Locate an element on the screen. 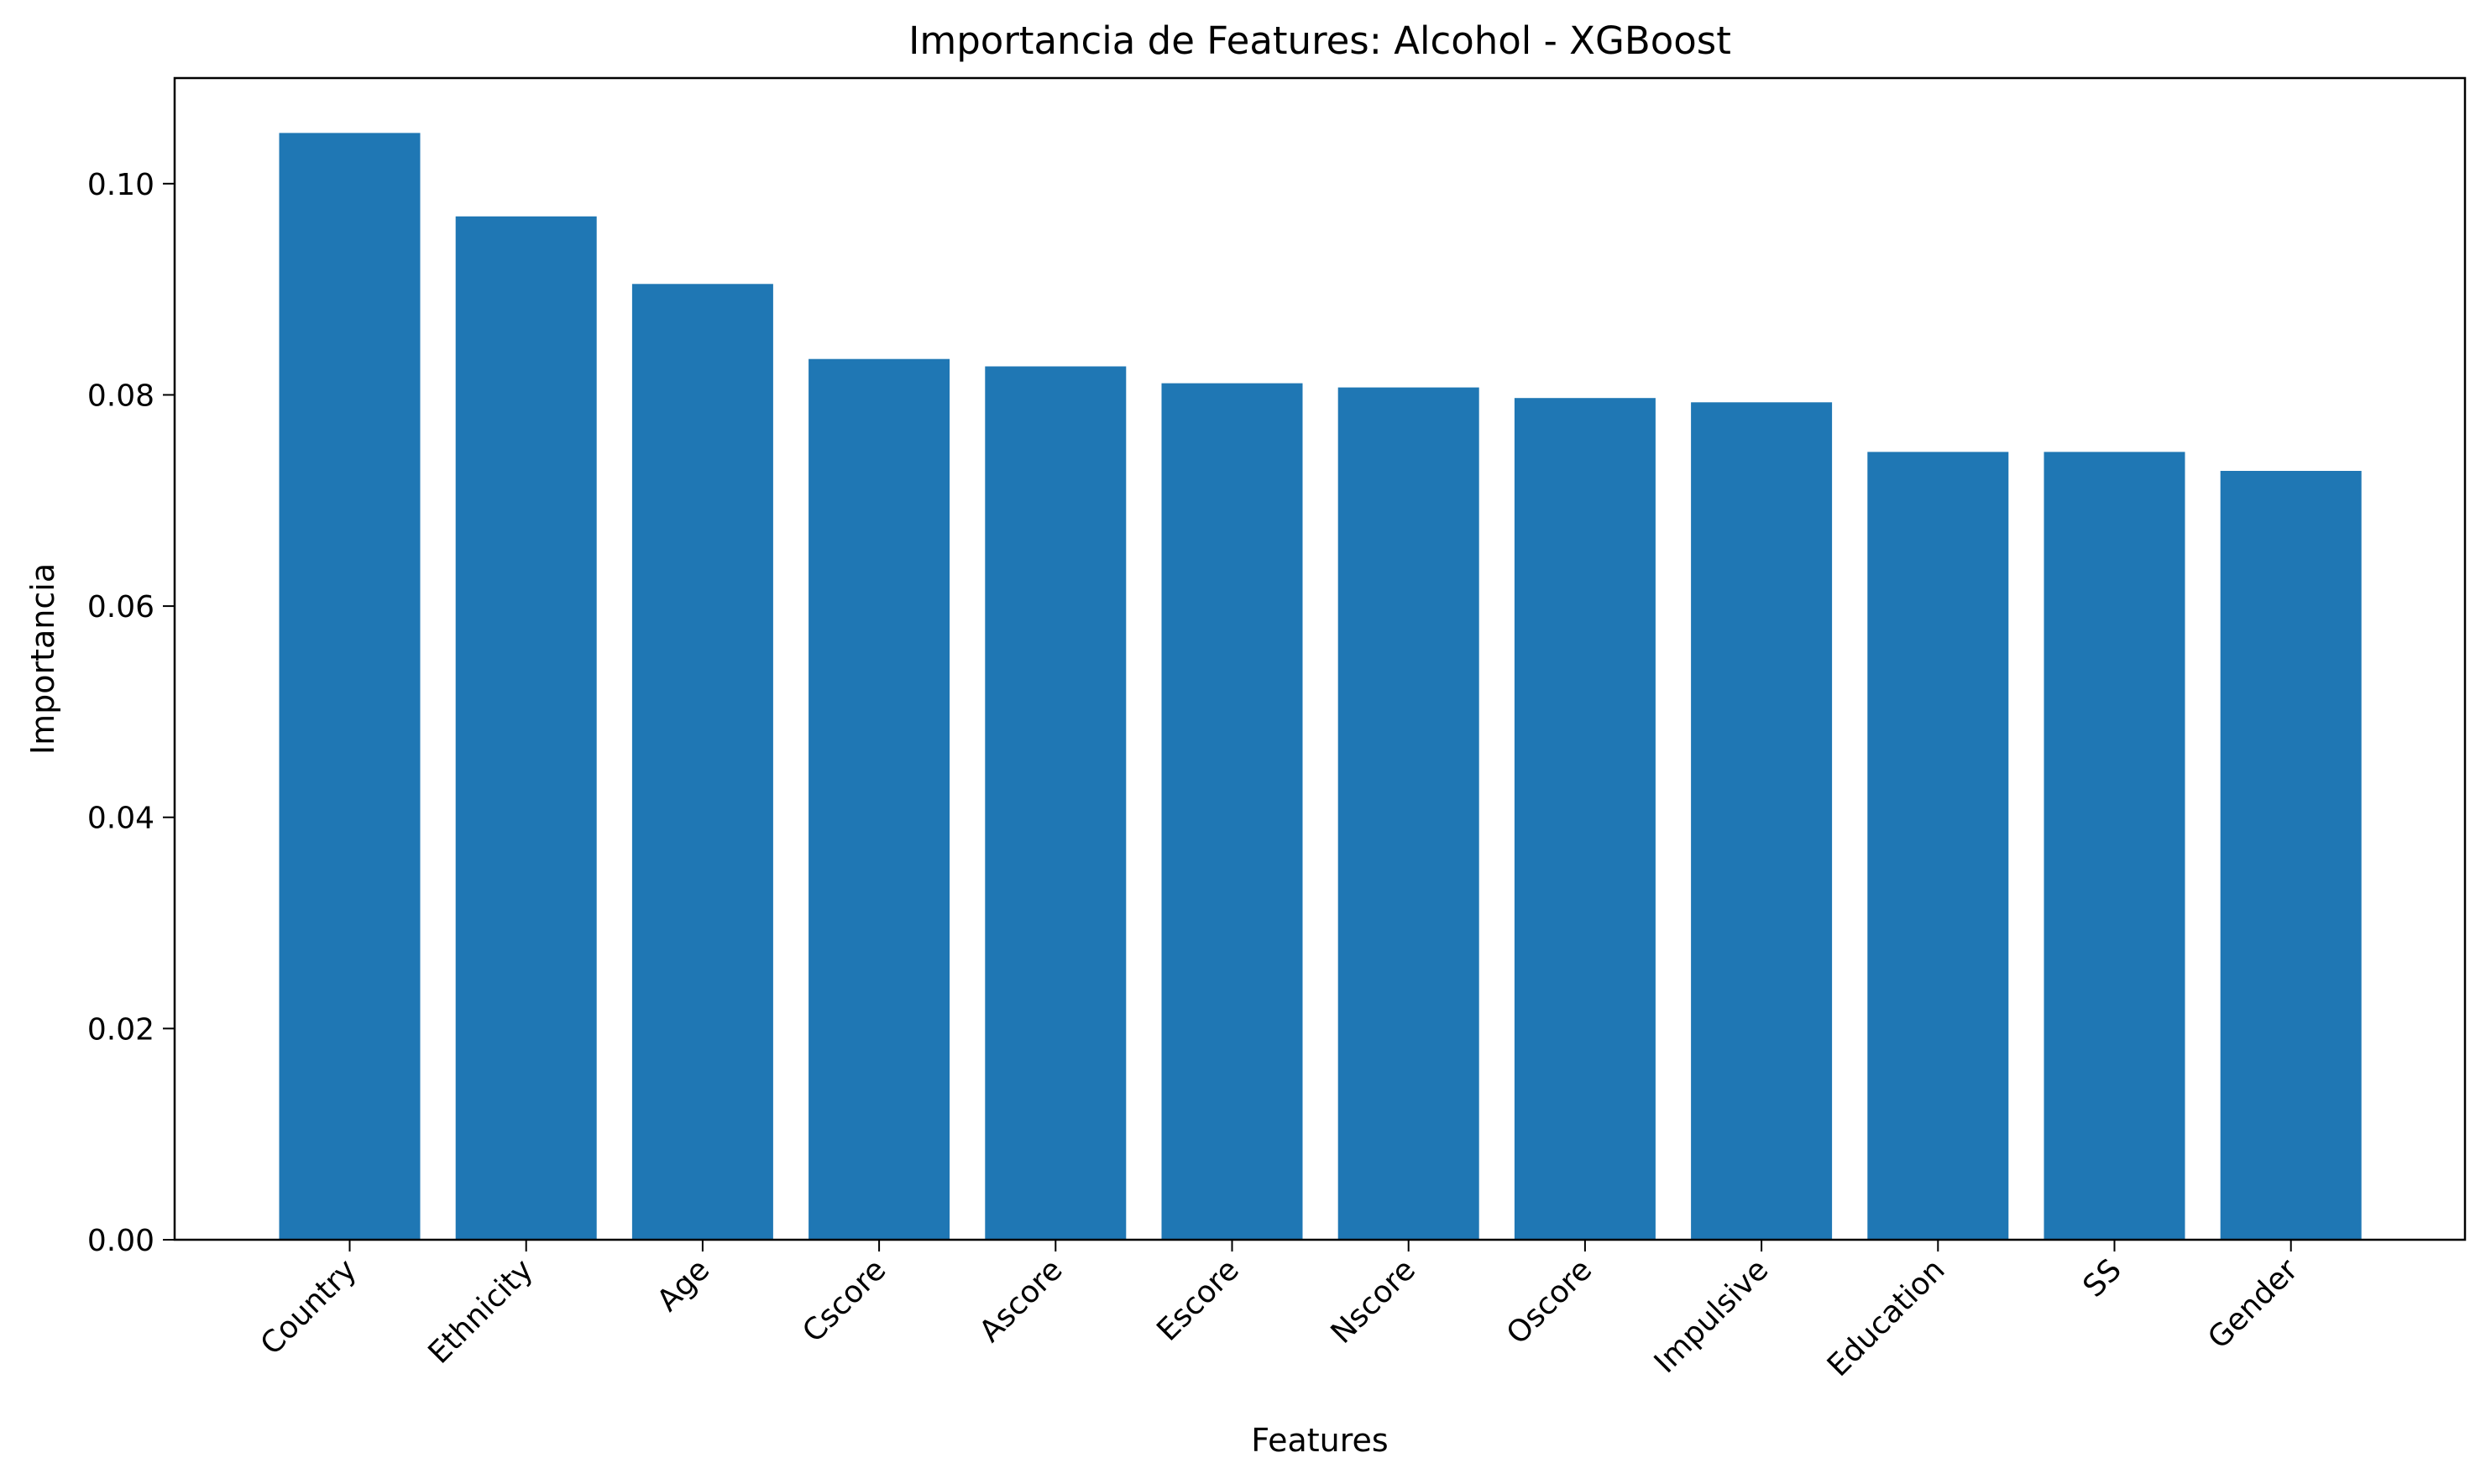  y-tick-label: 0.00 is located at coordinates (120, 1241).